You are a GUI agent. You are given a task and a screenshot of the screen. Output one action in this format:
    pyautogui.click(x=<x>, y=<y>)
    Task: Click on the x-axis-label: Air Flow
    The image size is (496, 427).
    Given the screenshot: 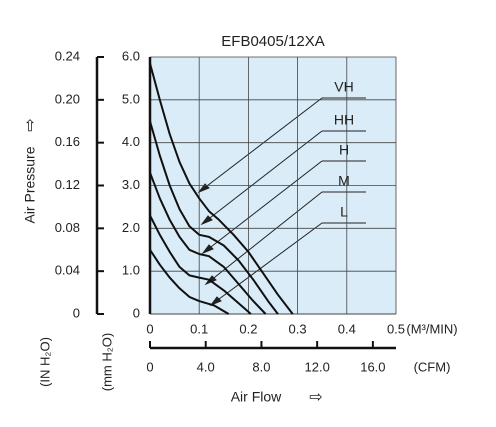 What is the action you would take?
    pyautogui.click(x=256, y=397)
    